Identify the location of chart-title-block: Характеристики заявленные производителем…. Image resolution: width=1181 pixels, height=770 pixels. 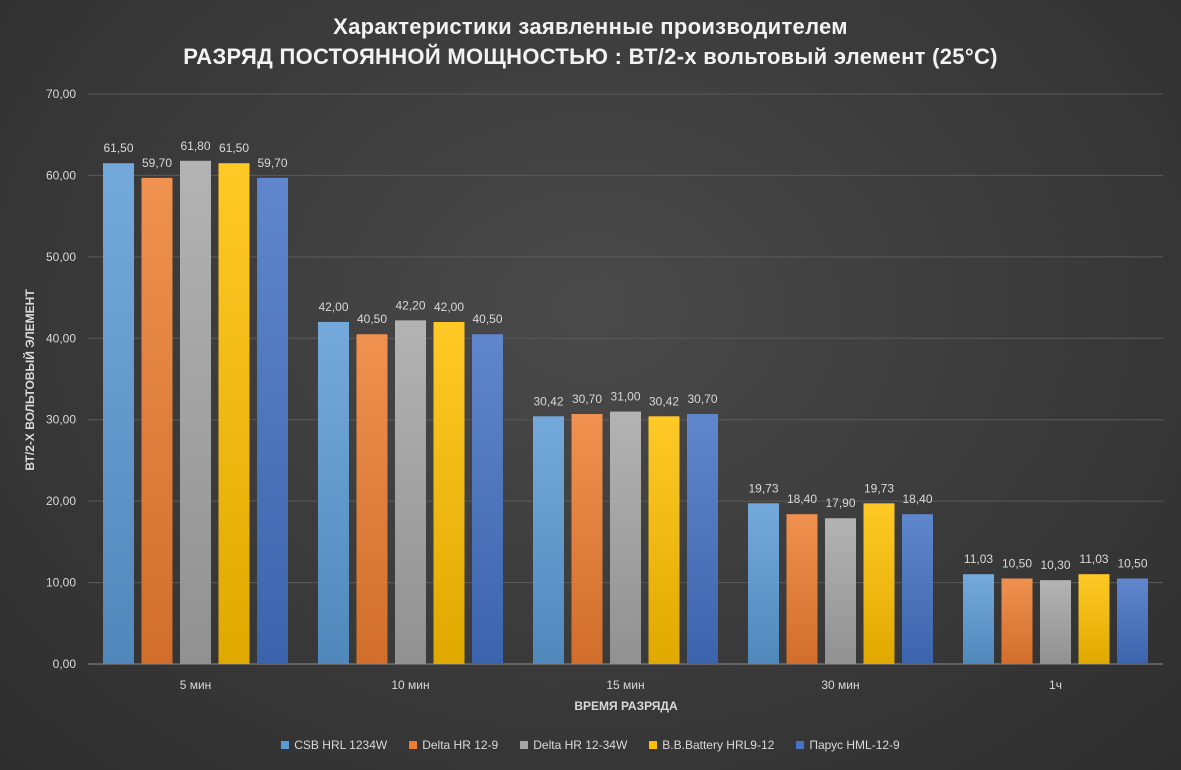
(590, 42).